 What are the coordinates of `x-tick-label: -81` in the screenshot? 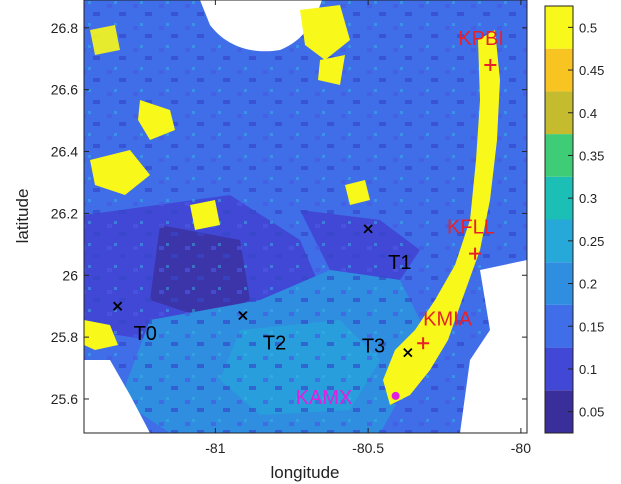 It's located at (215, 448).